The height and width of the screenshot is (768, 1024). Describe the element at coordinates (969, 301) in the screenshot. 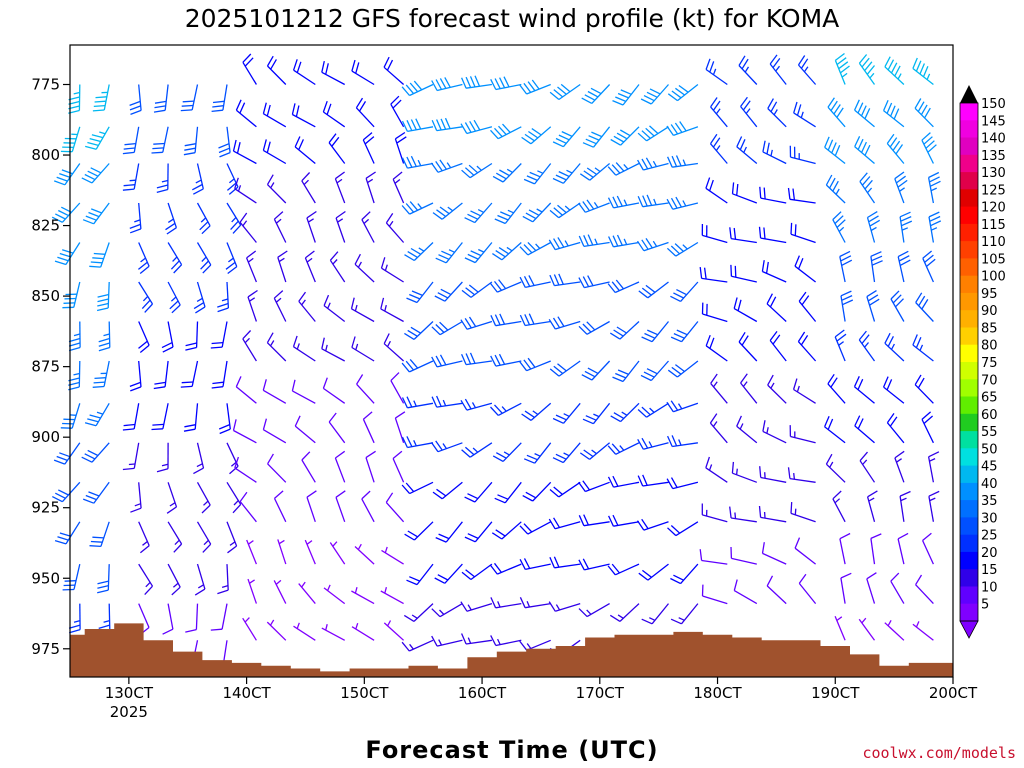

I see `colorbar-swatch` at that location.